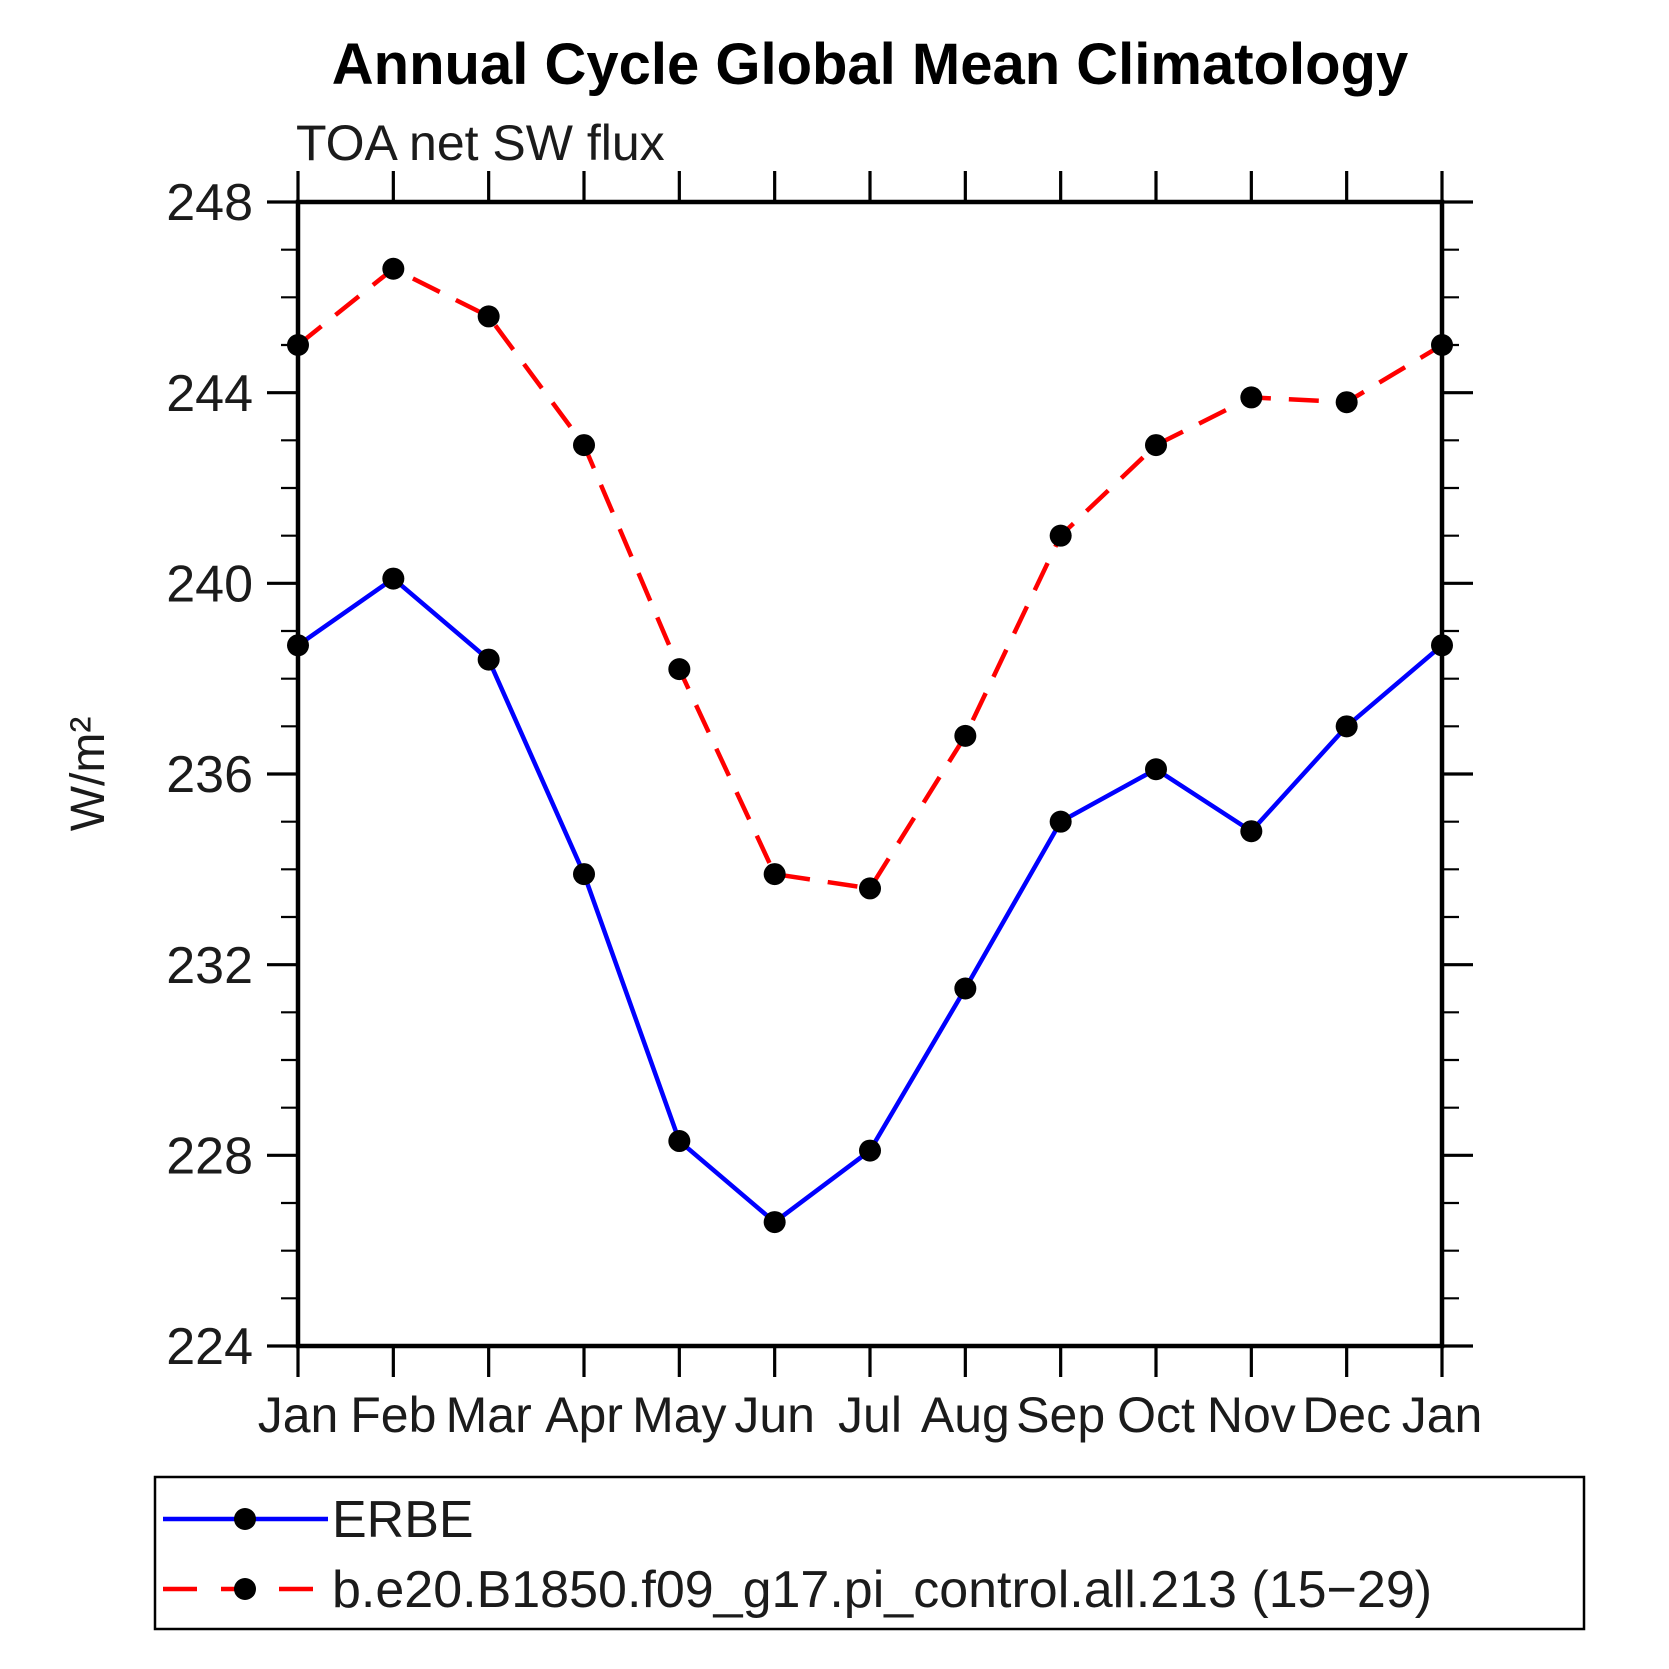 The height and width of the screenshot is (1669, 1669). Describe the element at coordinates (209, 1347) in the screenshot. I see `y-tick-label: 224` at that location.